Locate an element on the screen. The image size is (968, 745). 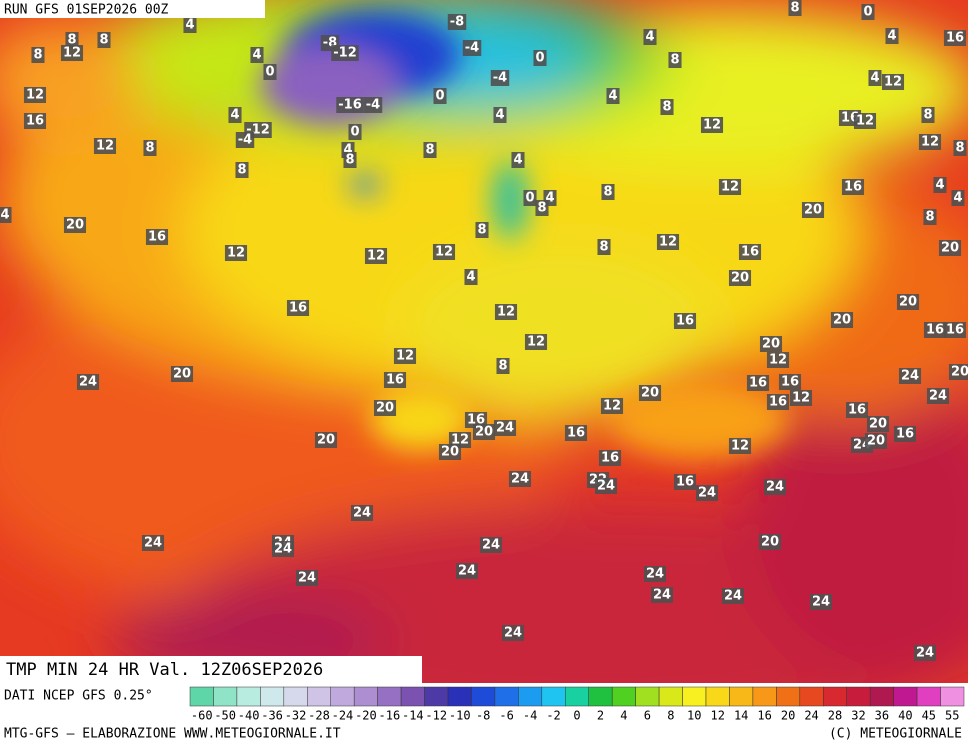
temperature-label: -16 is located at coordinates (350, 105).